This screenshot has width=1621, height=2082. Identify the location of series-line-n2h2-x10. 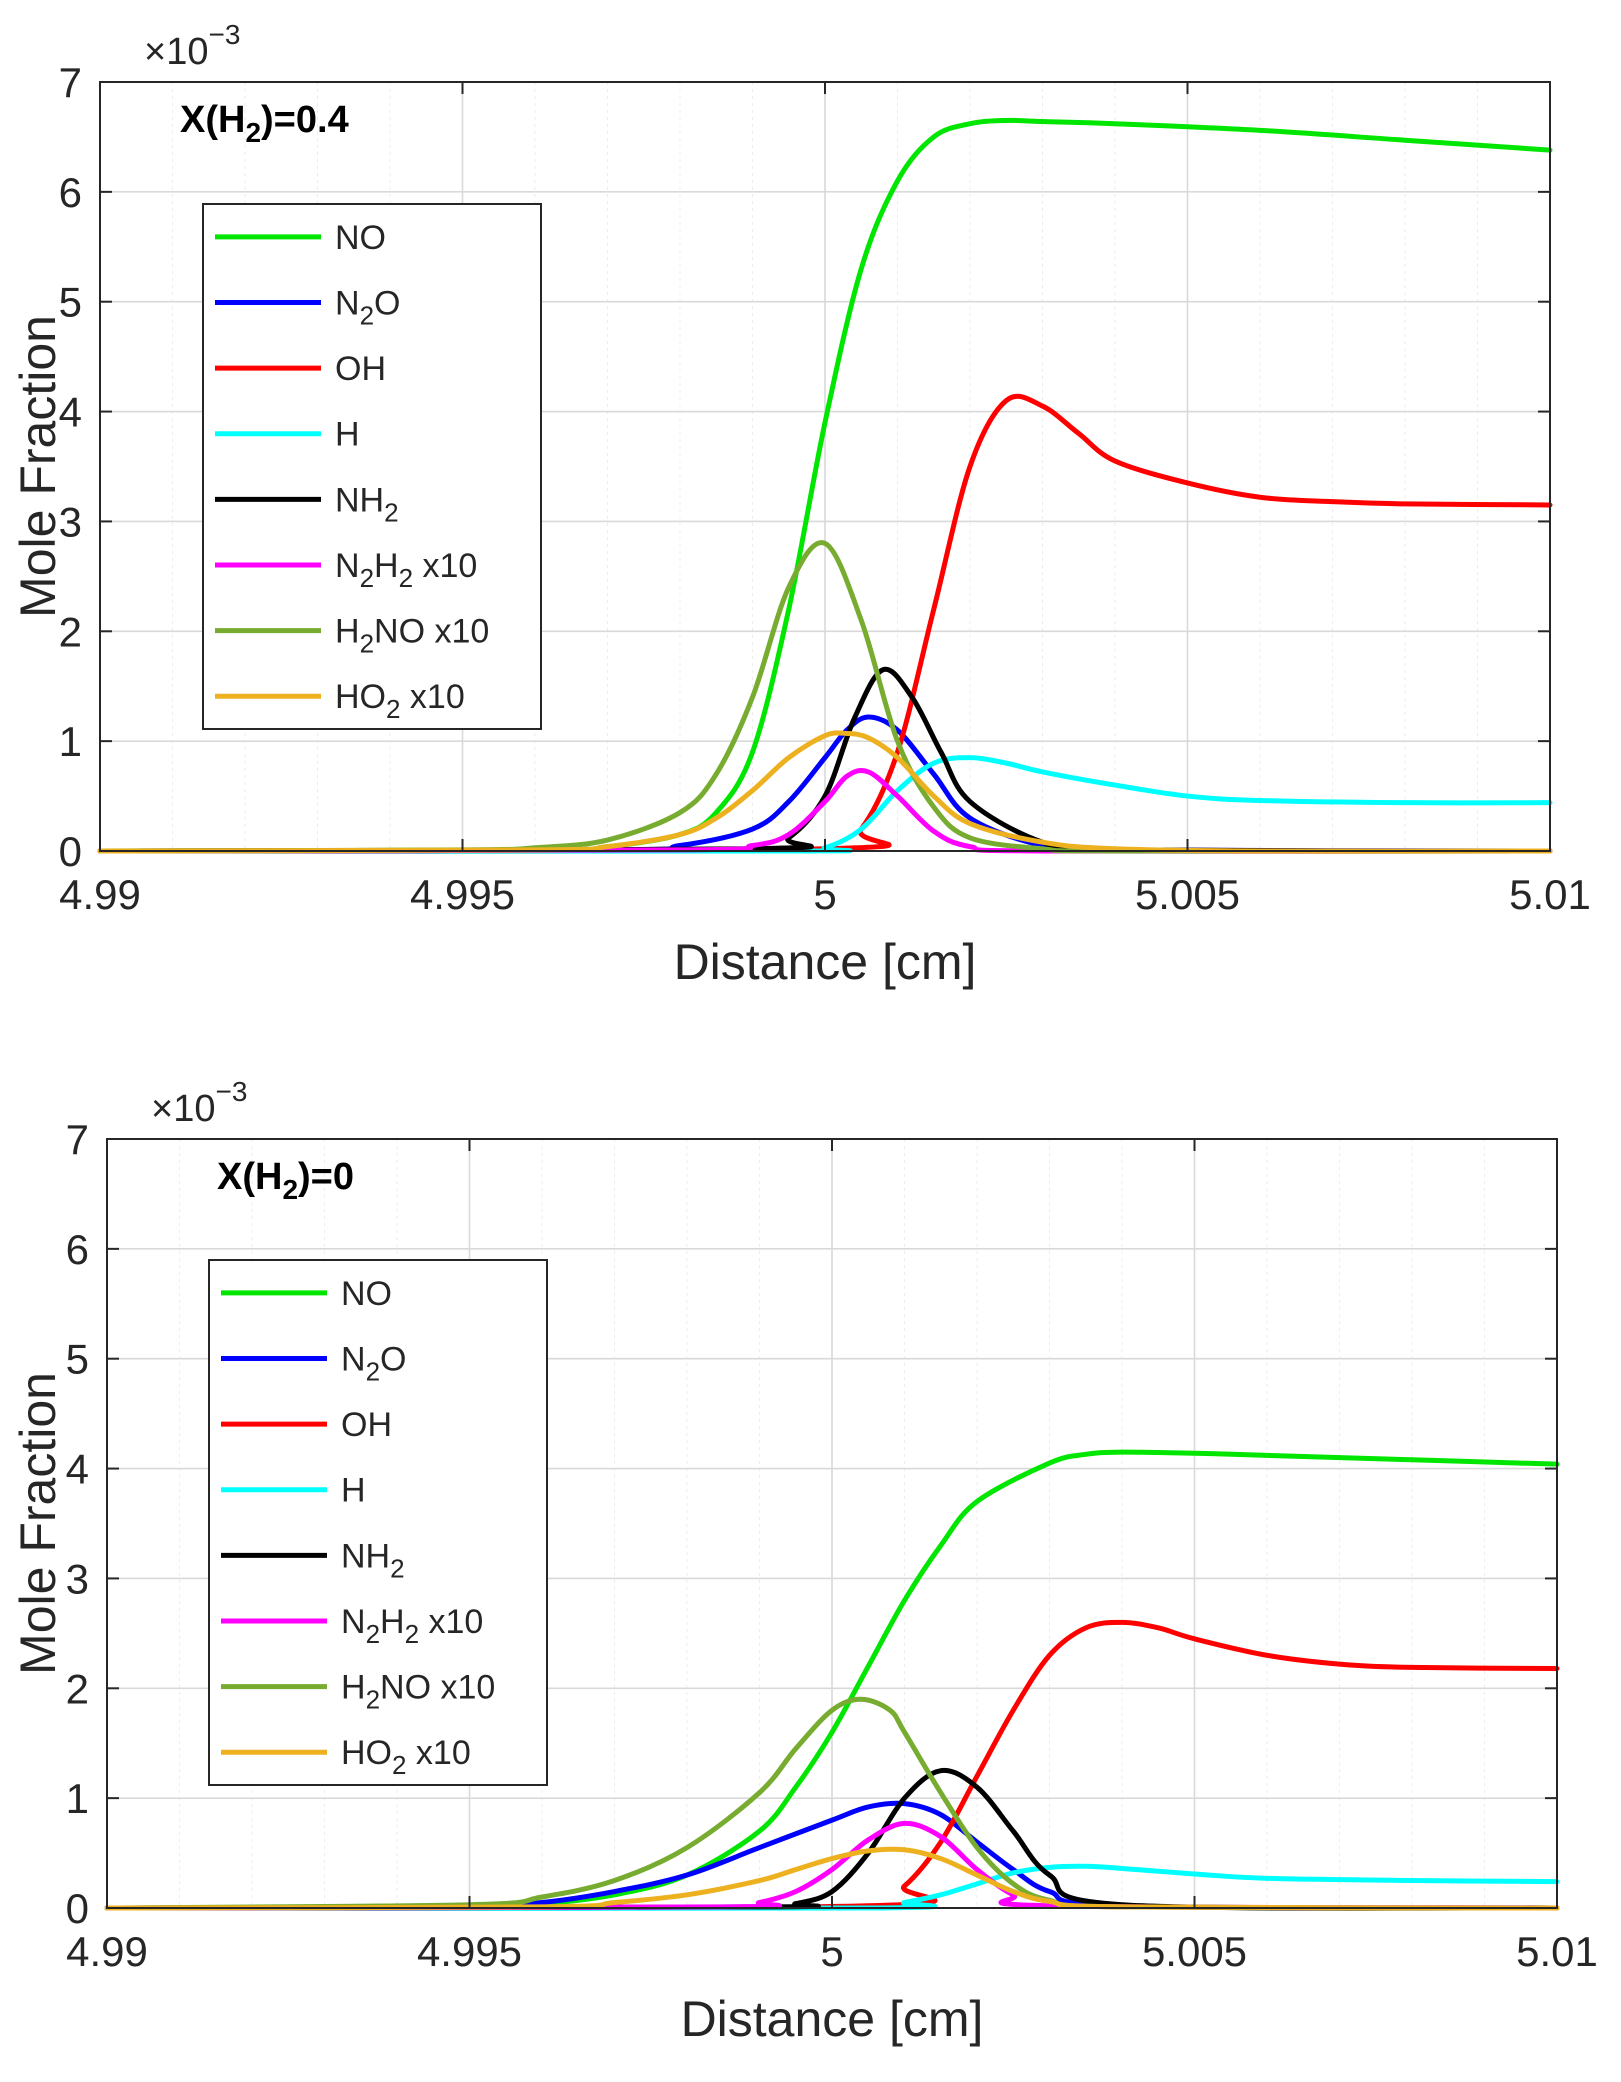
(832, 1865).